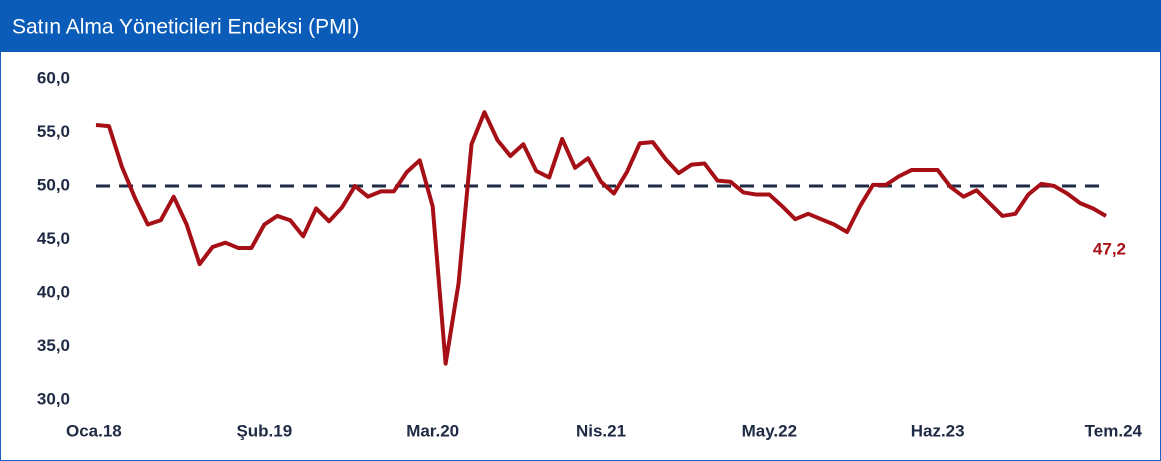 The image size is (1161, 461). What do you see at coordinates (53, 291) in the screenshot?
I see `y-tick-label: 40,0` at bounding box center [53, 291].